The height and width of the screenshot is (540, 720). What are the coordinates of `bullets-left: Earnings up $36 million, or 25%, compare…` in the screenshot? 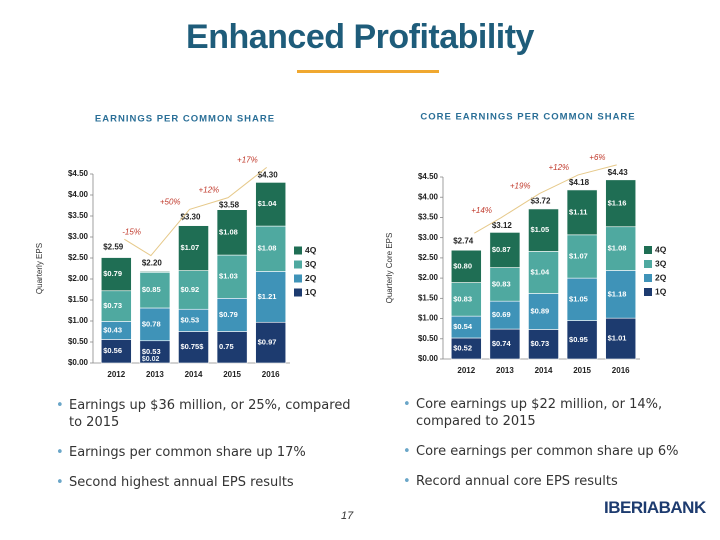 It's located at (206, 450).